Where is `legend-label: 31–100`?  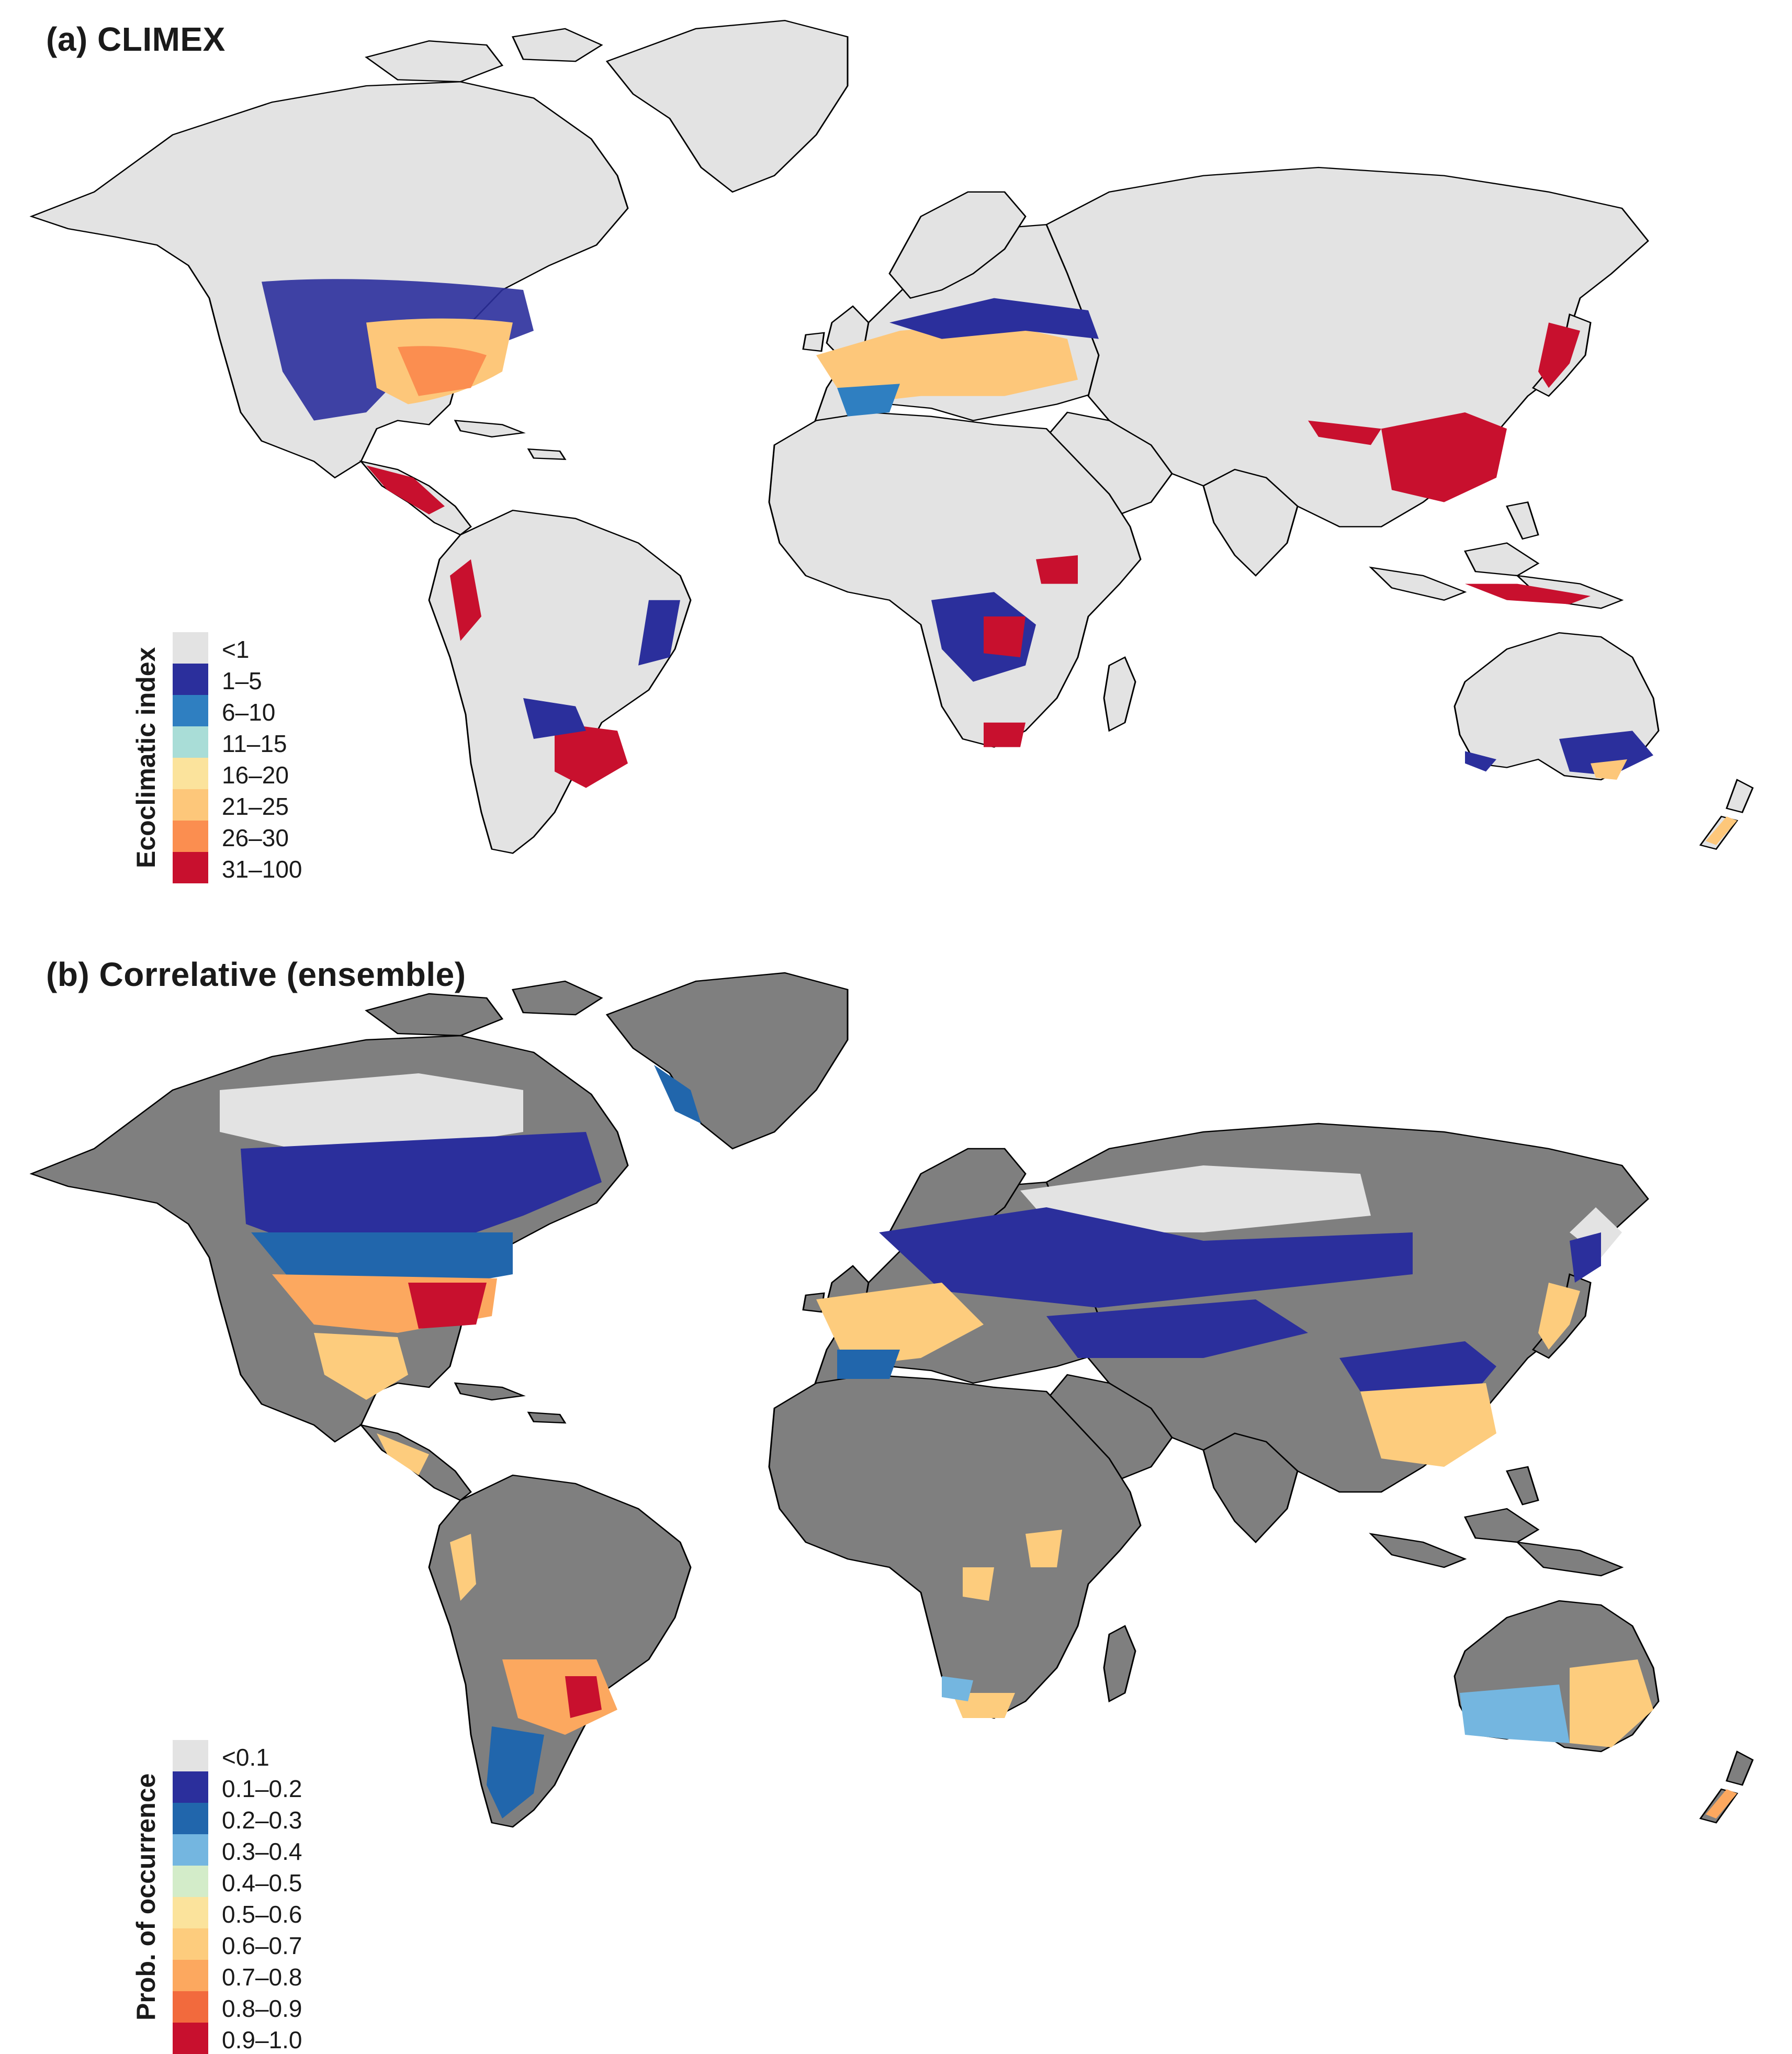 legend-label: 31–100 is located at coordinates (262, 869).